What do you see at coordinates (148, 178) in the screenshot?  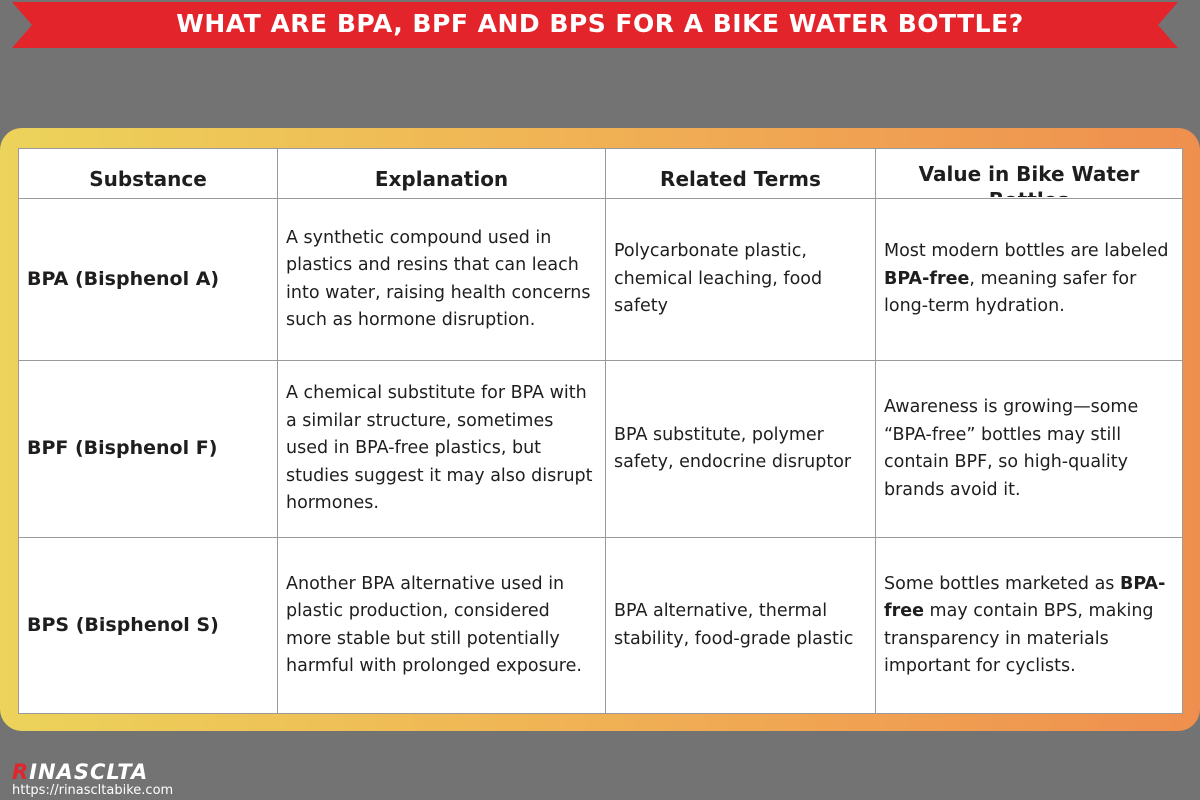 I see `column-header-text: Substance` at bounding box center [148, 178].